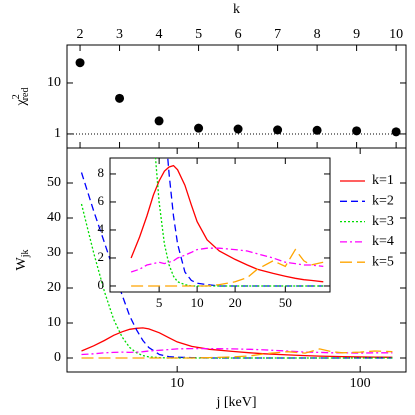 The height and width of the screenshot is (415, 415). What do you see at coordinates (101, 200) in the screenshot?
I see `y-tick-label: 6` at bounding box center [101, 200].